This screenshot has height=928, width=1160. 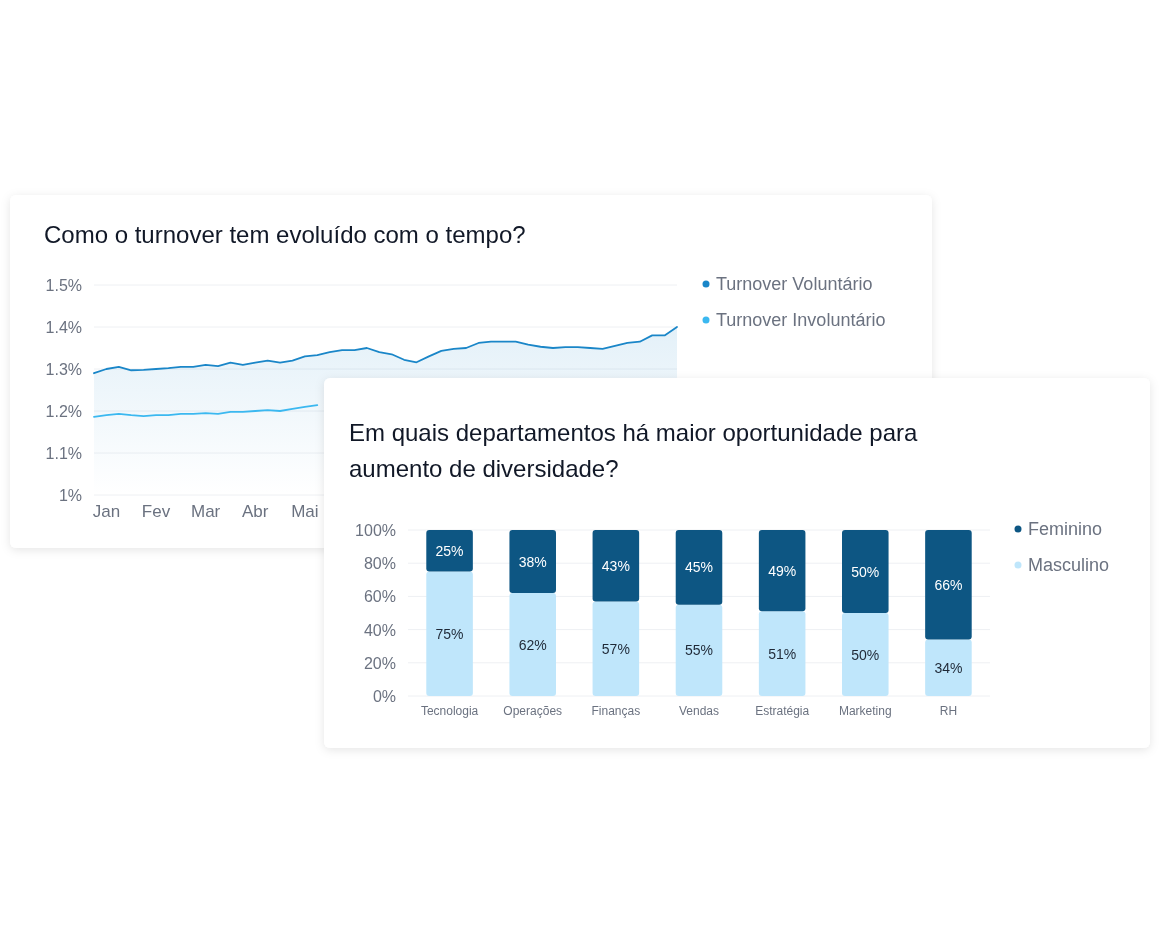 What do you see at coordinates (63, 285) in the screenshot?
I see `y-tick-label: 1.5%` at bounding box center [63, 285].